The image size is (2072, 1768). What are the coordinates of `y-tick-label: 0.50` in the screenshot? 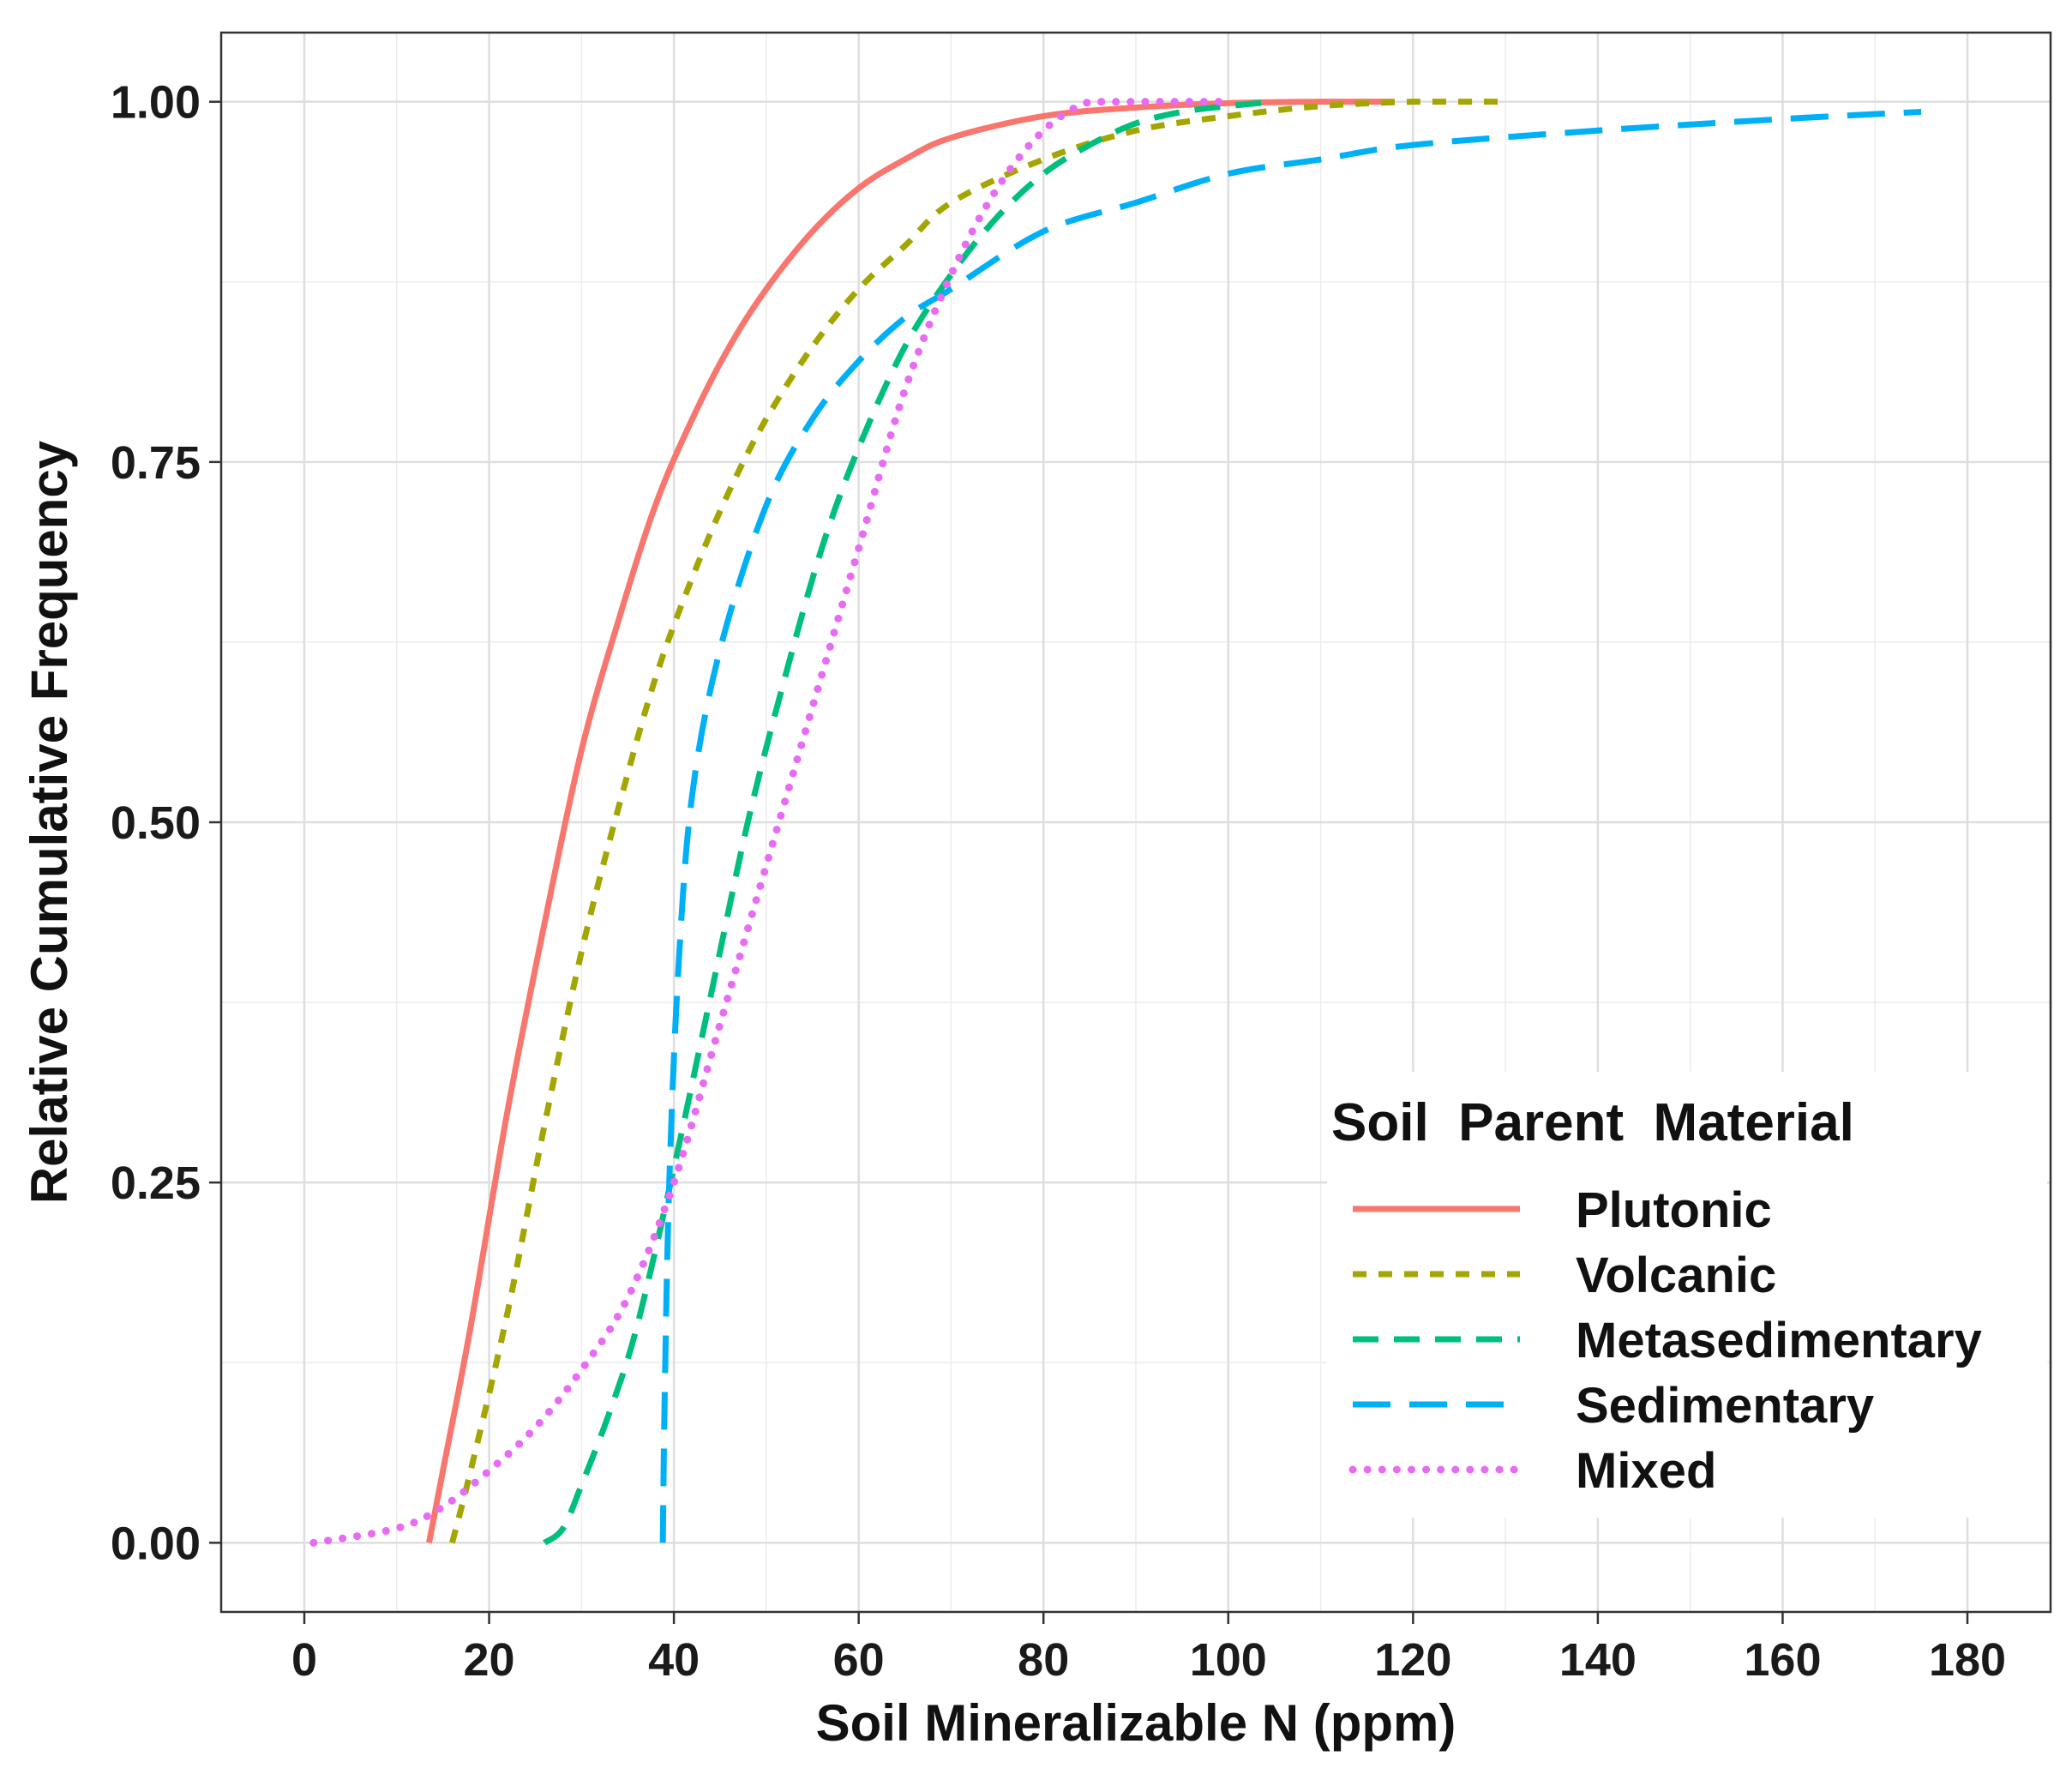 It's located at (156, 823).